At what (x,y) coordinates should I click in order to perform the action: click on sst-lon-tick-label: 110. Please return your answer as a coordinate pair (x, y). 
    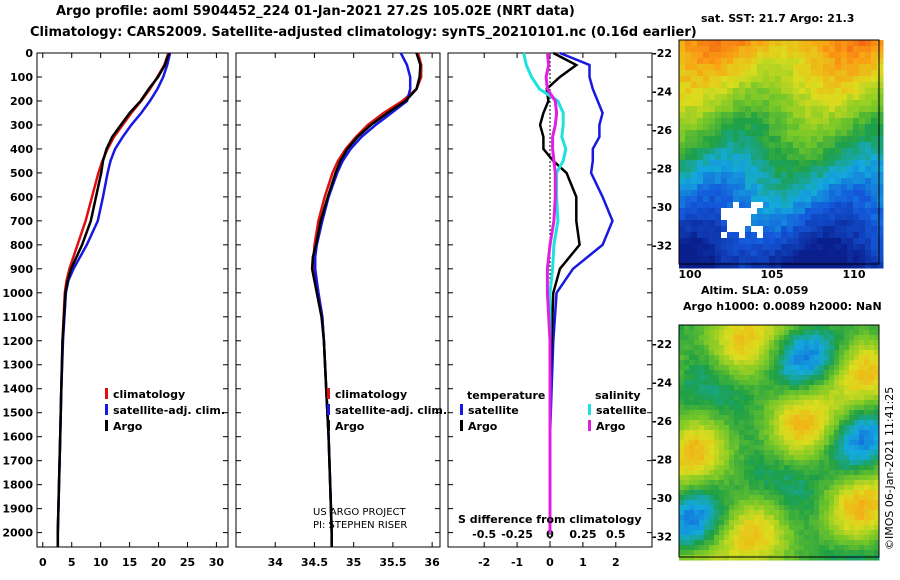
    Looking at the image, I should click on (854, 274).